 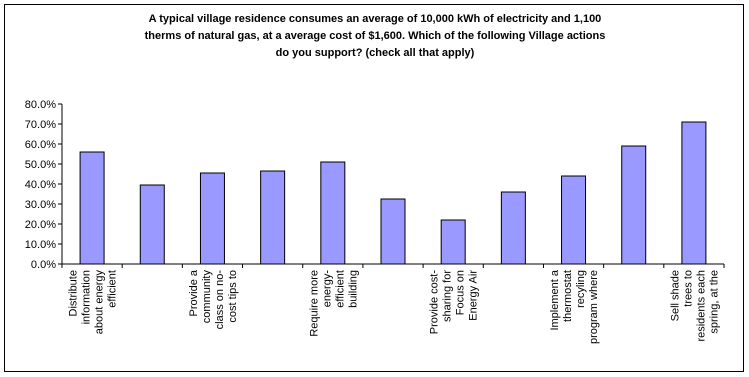 I want to click on x-category-label: information, so click(x=87, y=297).